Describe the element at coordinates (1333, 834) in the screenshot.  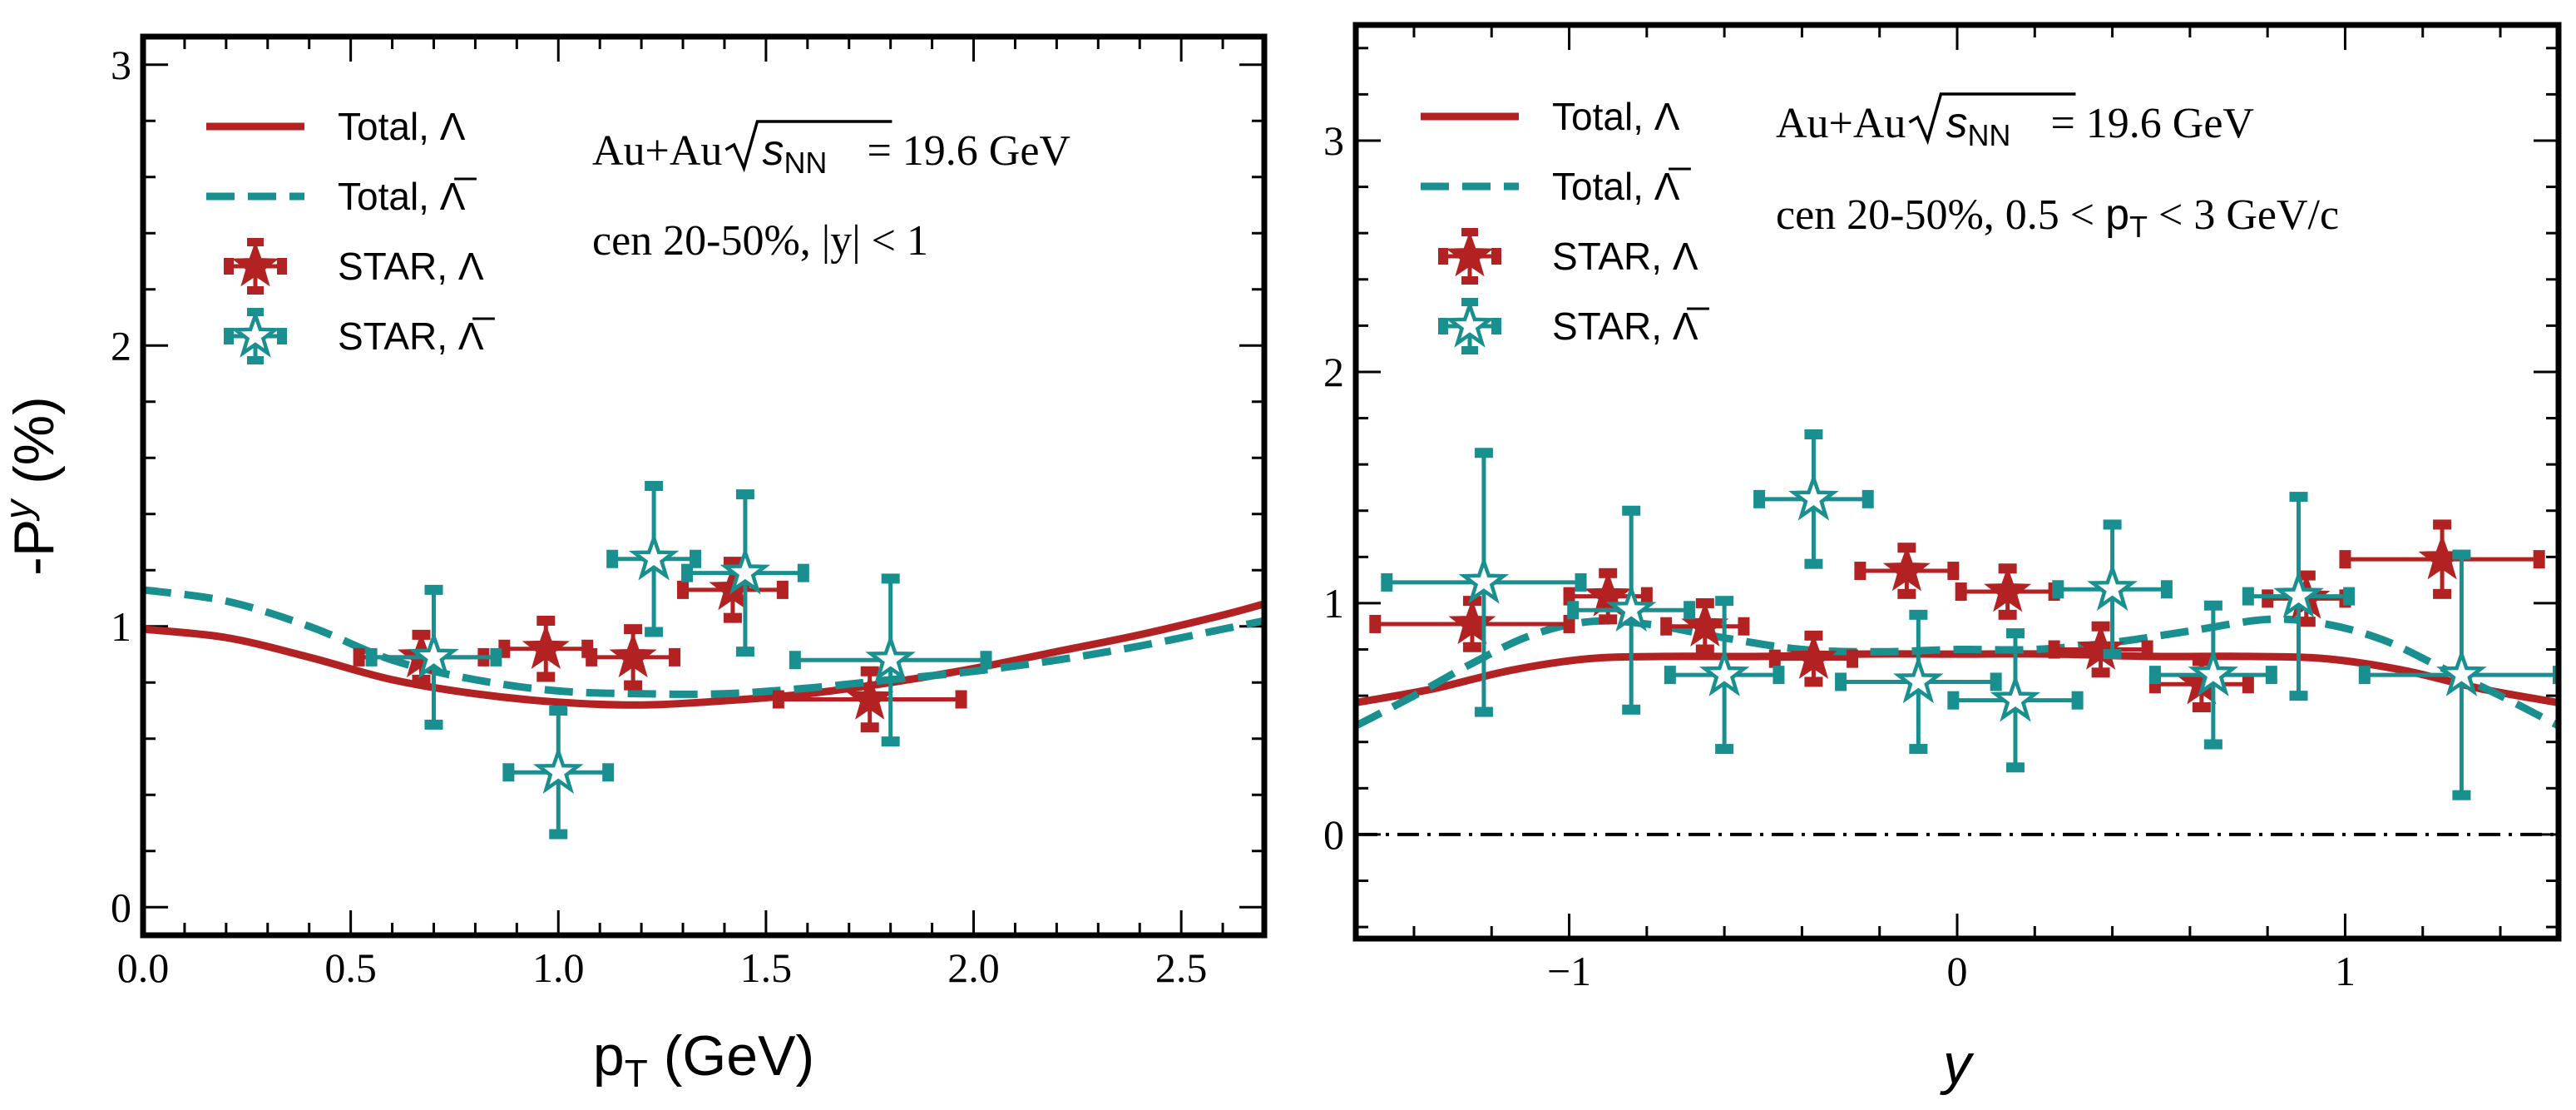
I see `y-tick-label: 0` at that location.